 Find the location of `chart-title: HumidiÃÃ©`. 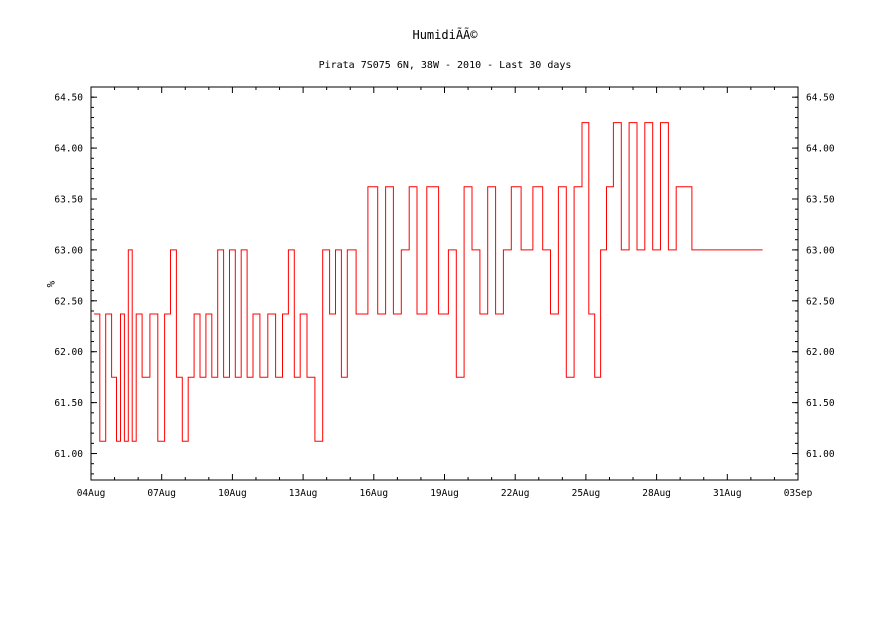

chart-title: HumidiÃÃ© is located at coordinates (445, 34).